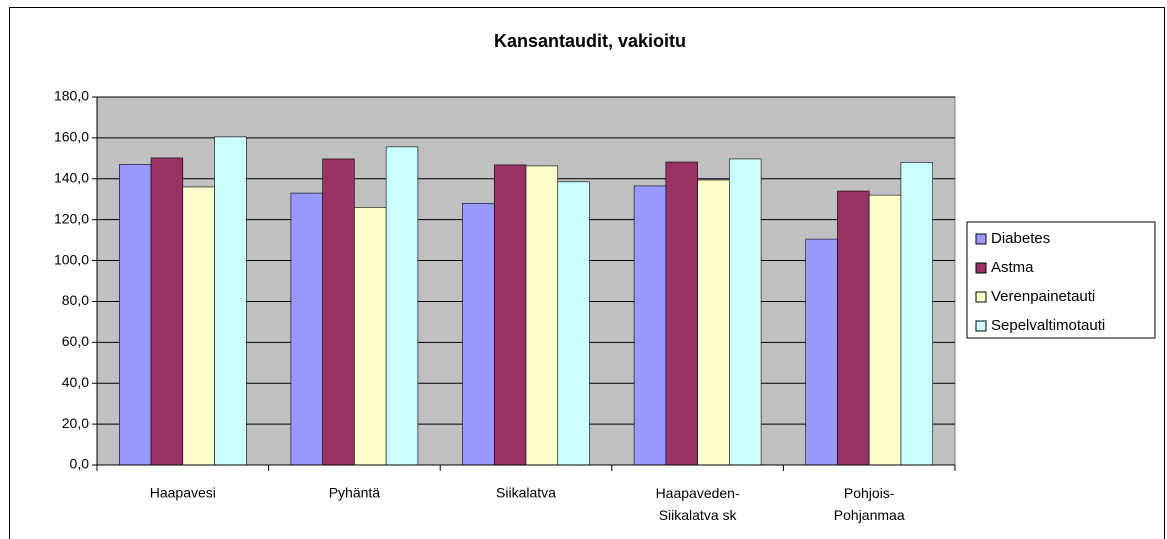 The width and height of the screenshot is (1167, 539). I want to click on legend-label: Astma, so click(1012, 267).